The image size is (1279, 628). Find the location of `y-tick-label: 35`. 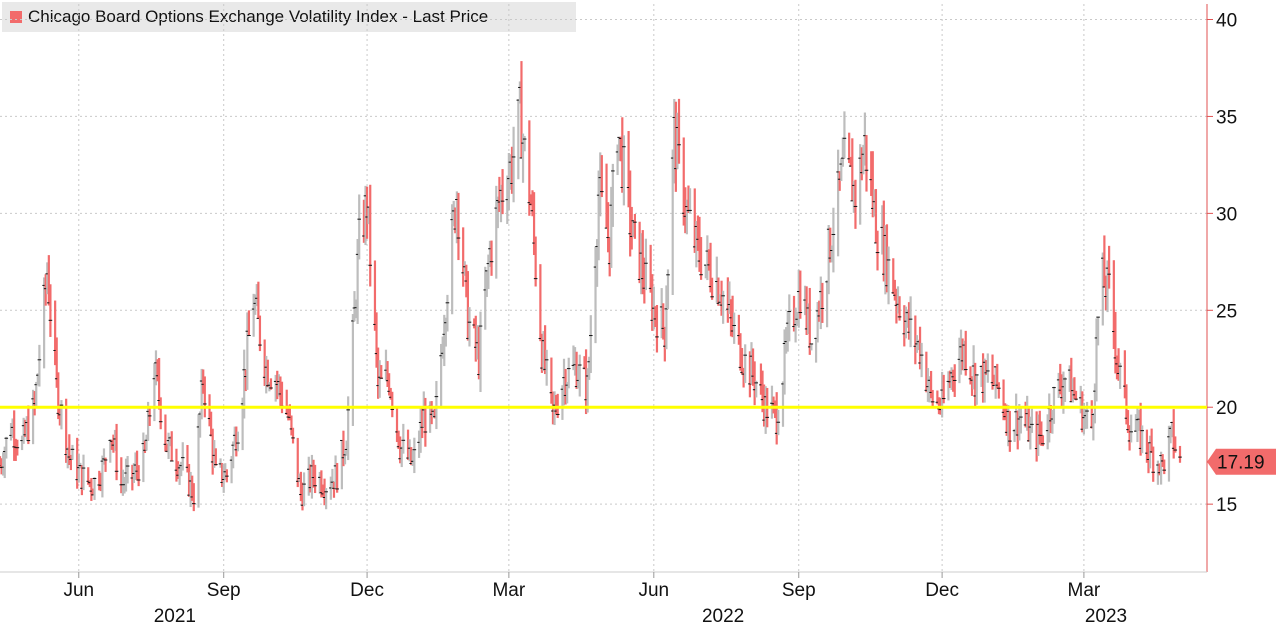

y-tick-label: 35 is located at coordinates (1226, 117).